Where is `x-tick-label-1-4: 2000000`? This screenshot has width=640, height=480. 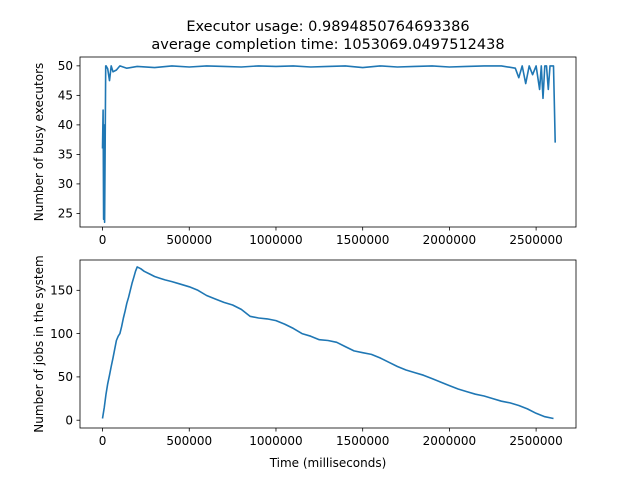
x-tick-label-1-4: 2000000 is located at coordinates (449, 441).